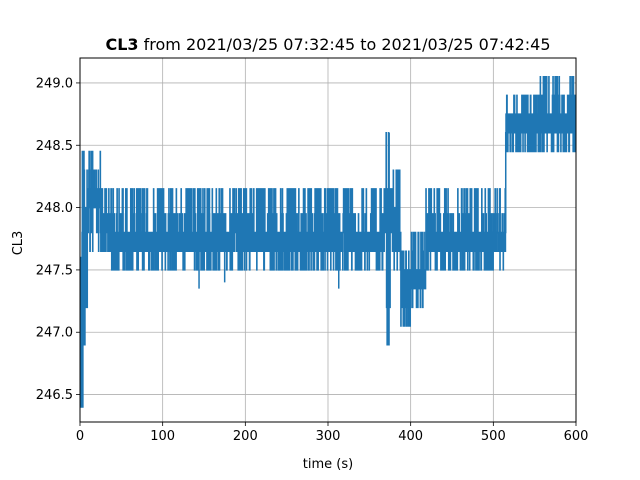 This screenshot has width=640, height=480. I want to click on y-tick-label: 248.0, so click(54, 208).